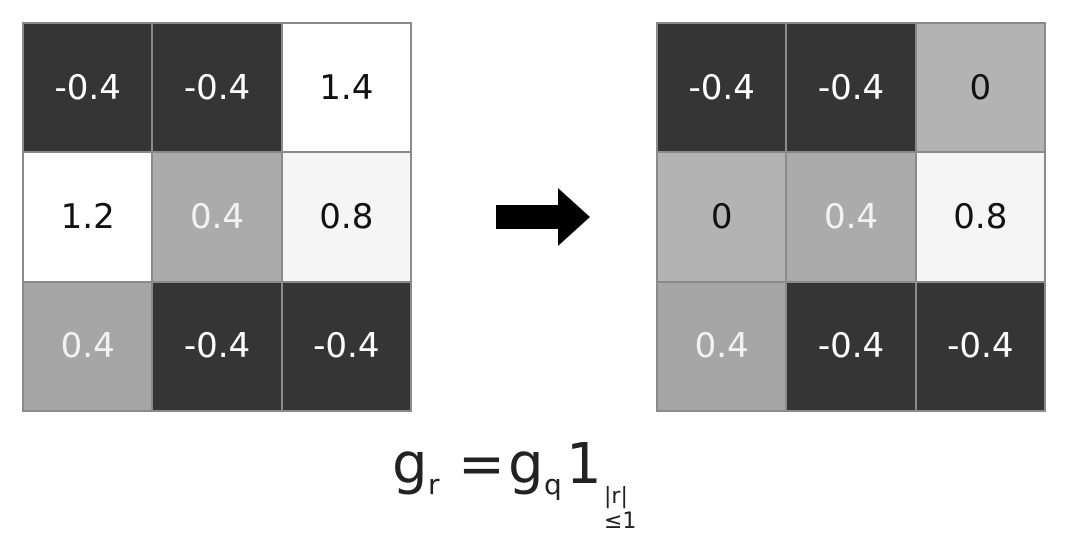  I want to click on after-cell-r2c1: 0, so click(722, 217).